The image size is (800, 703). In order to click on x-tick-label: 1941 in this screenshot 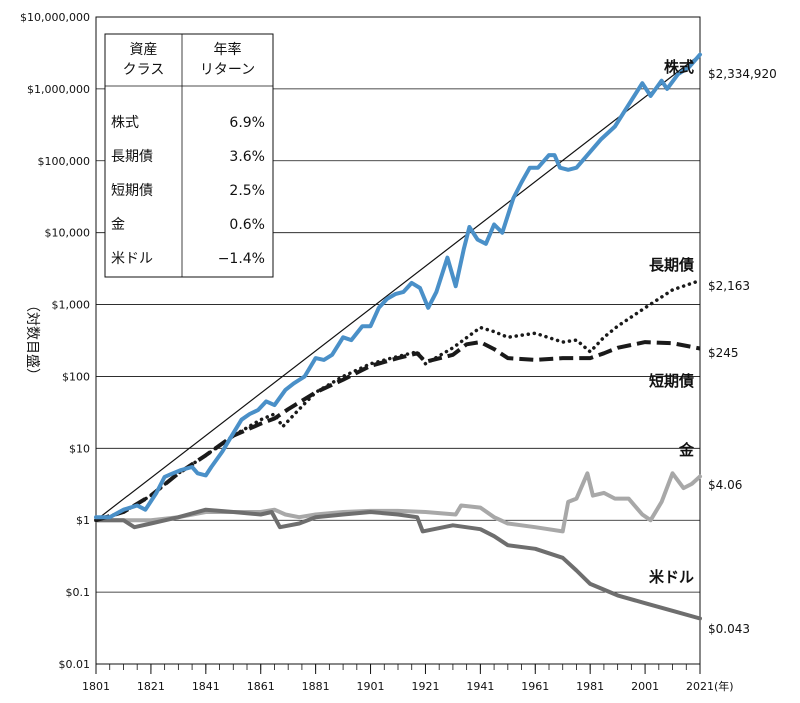, I will do `click(480, 686)`.